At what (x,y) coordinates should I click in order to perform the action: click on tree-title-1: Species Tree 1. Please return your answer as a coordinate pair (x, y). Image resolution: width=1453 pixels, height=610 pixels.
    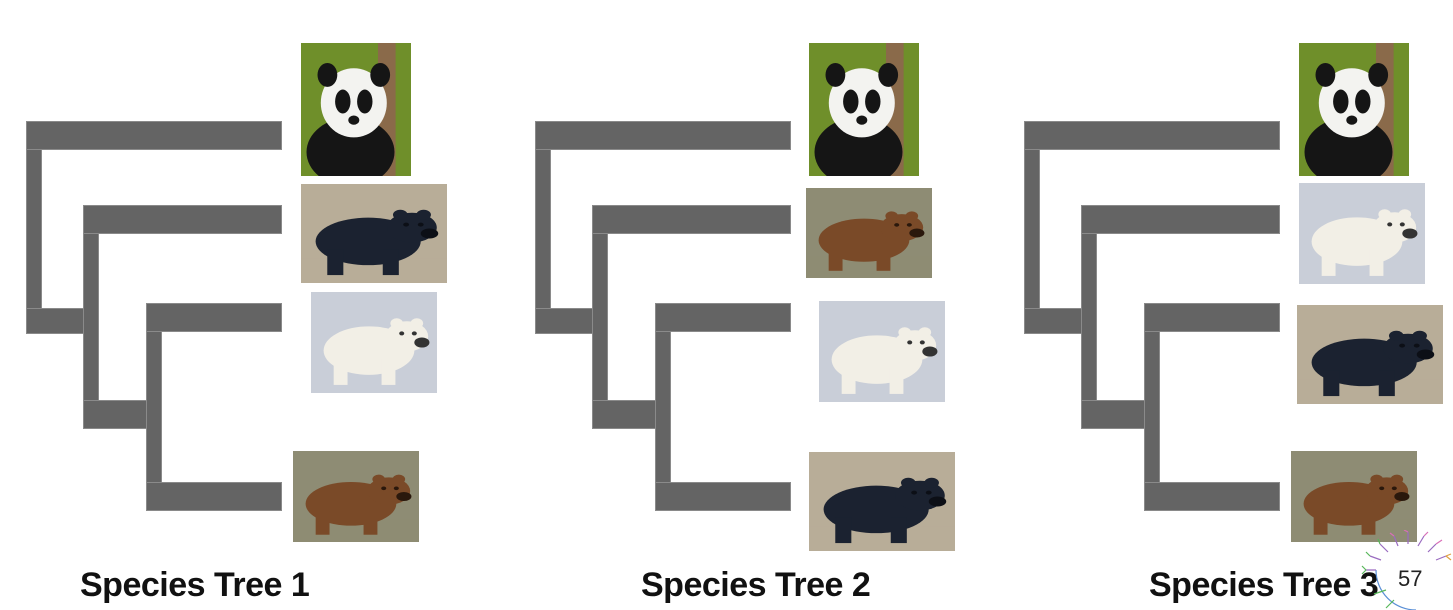
    Looking at the image, I should click on (195, 585).